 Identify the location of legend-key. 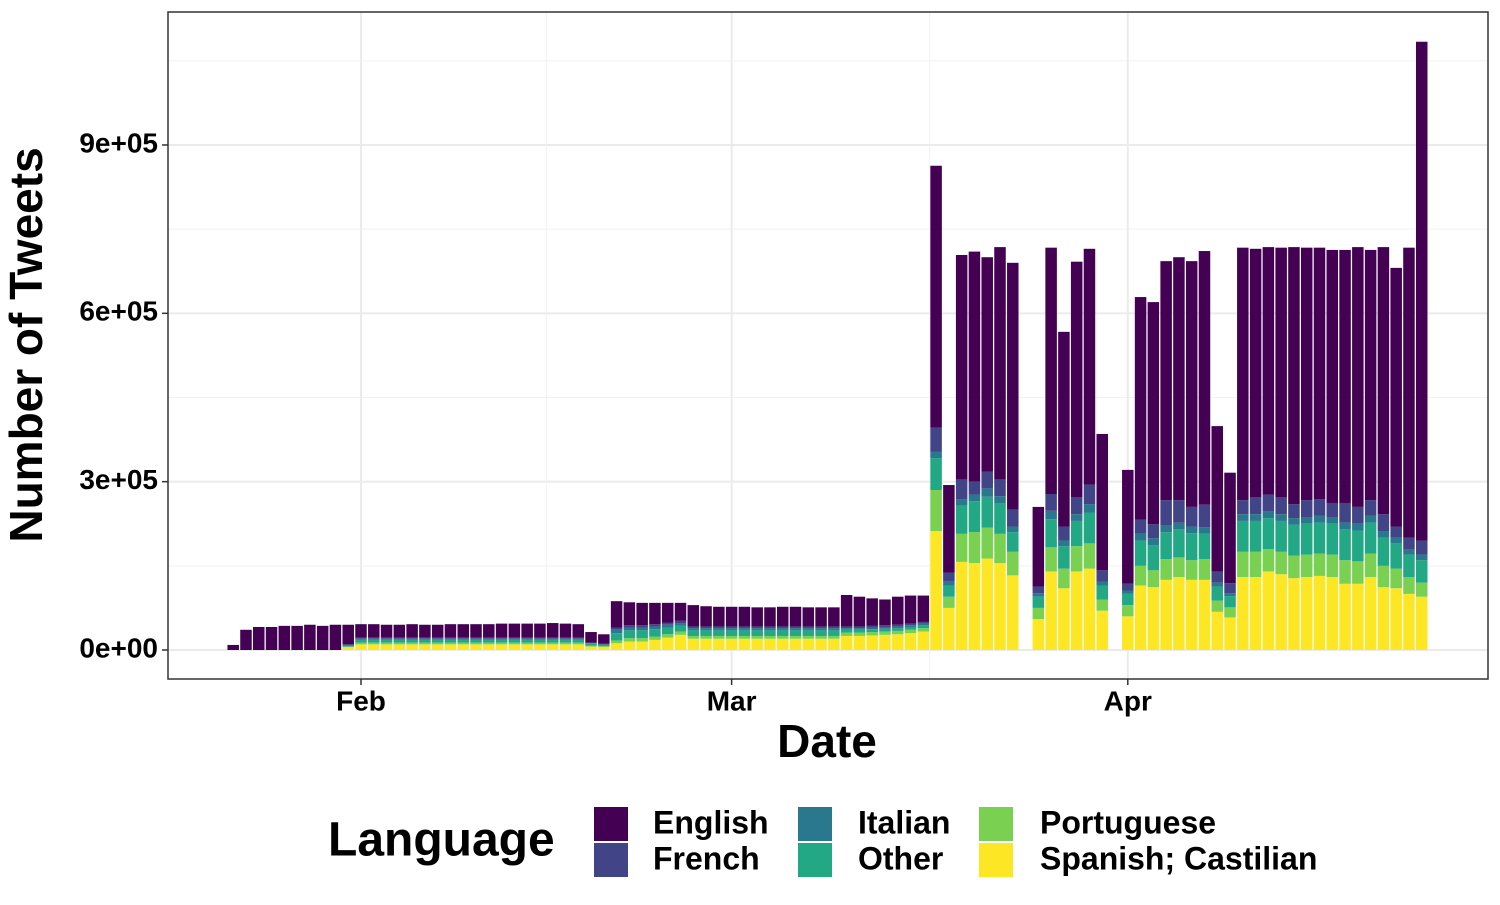
(815, 860).